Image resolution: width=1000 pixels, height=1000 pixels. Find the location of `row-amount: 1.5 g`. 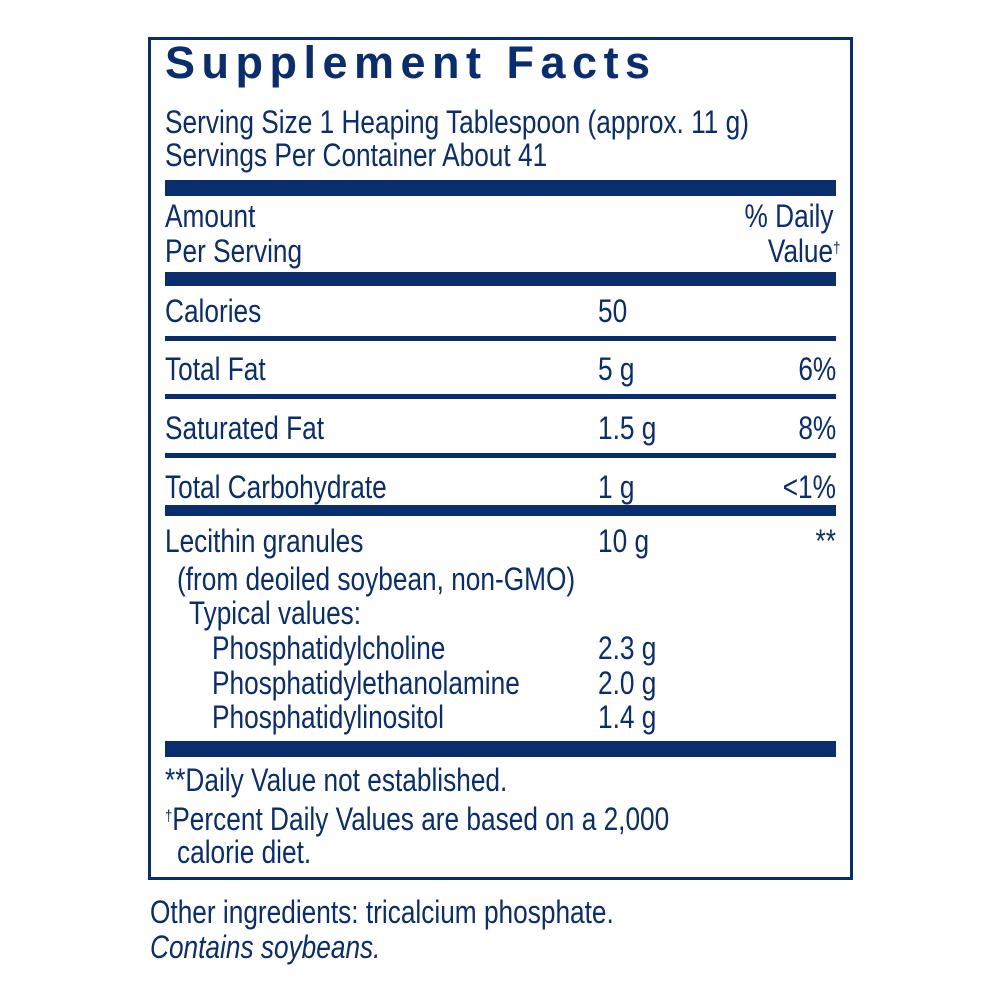

row-amount: 1.5 g is located at coordinates (627, 428).